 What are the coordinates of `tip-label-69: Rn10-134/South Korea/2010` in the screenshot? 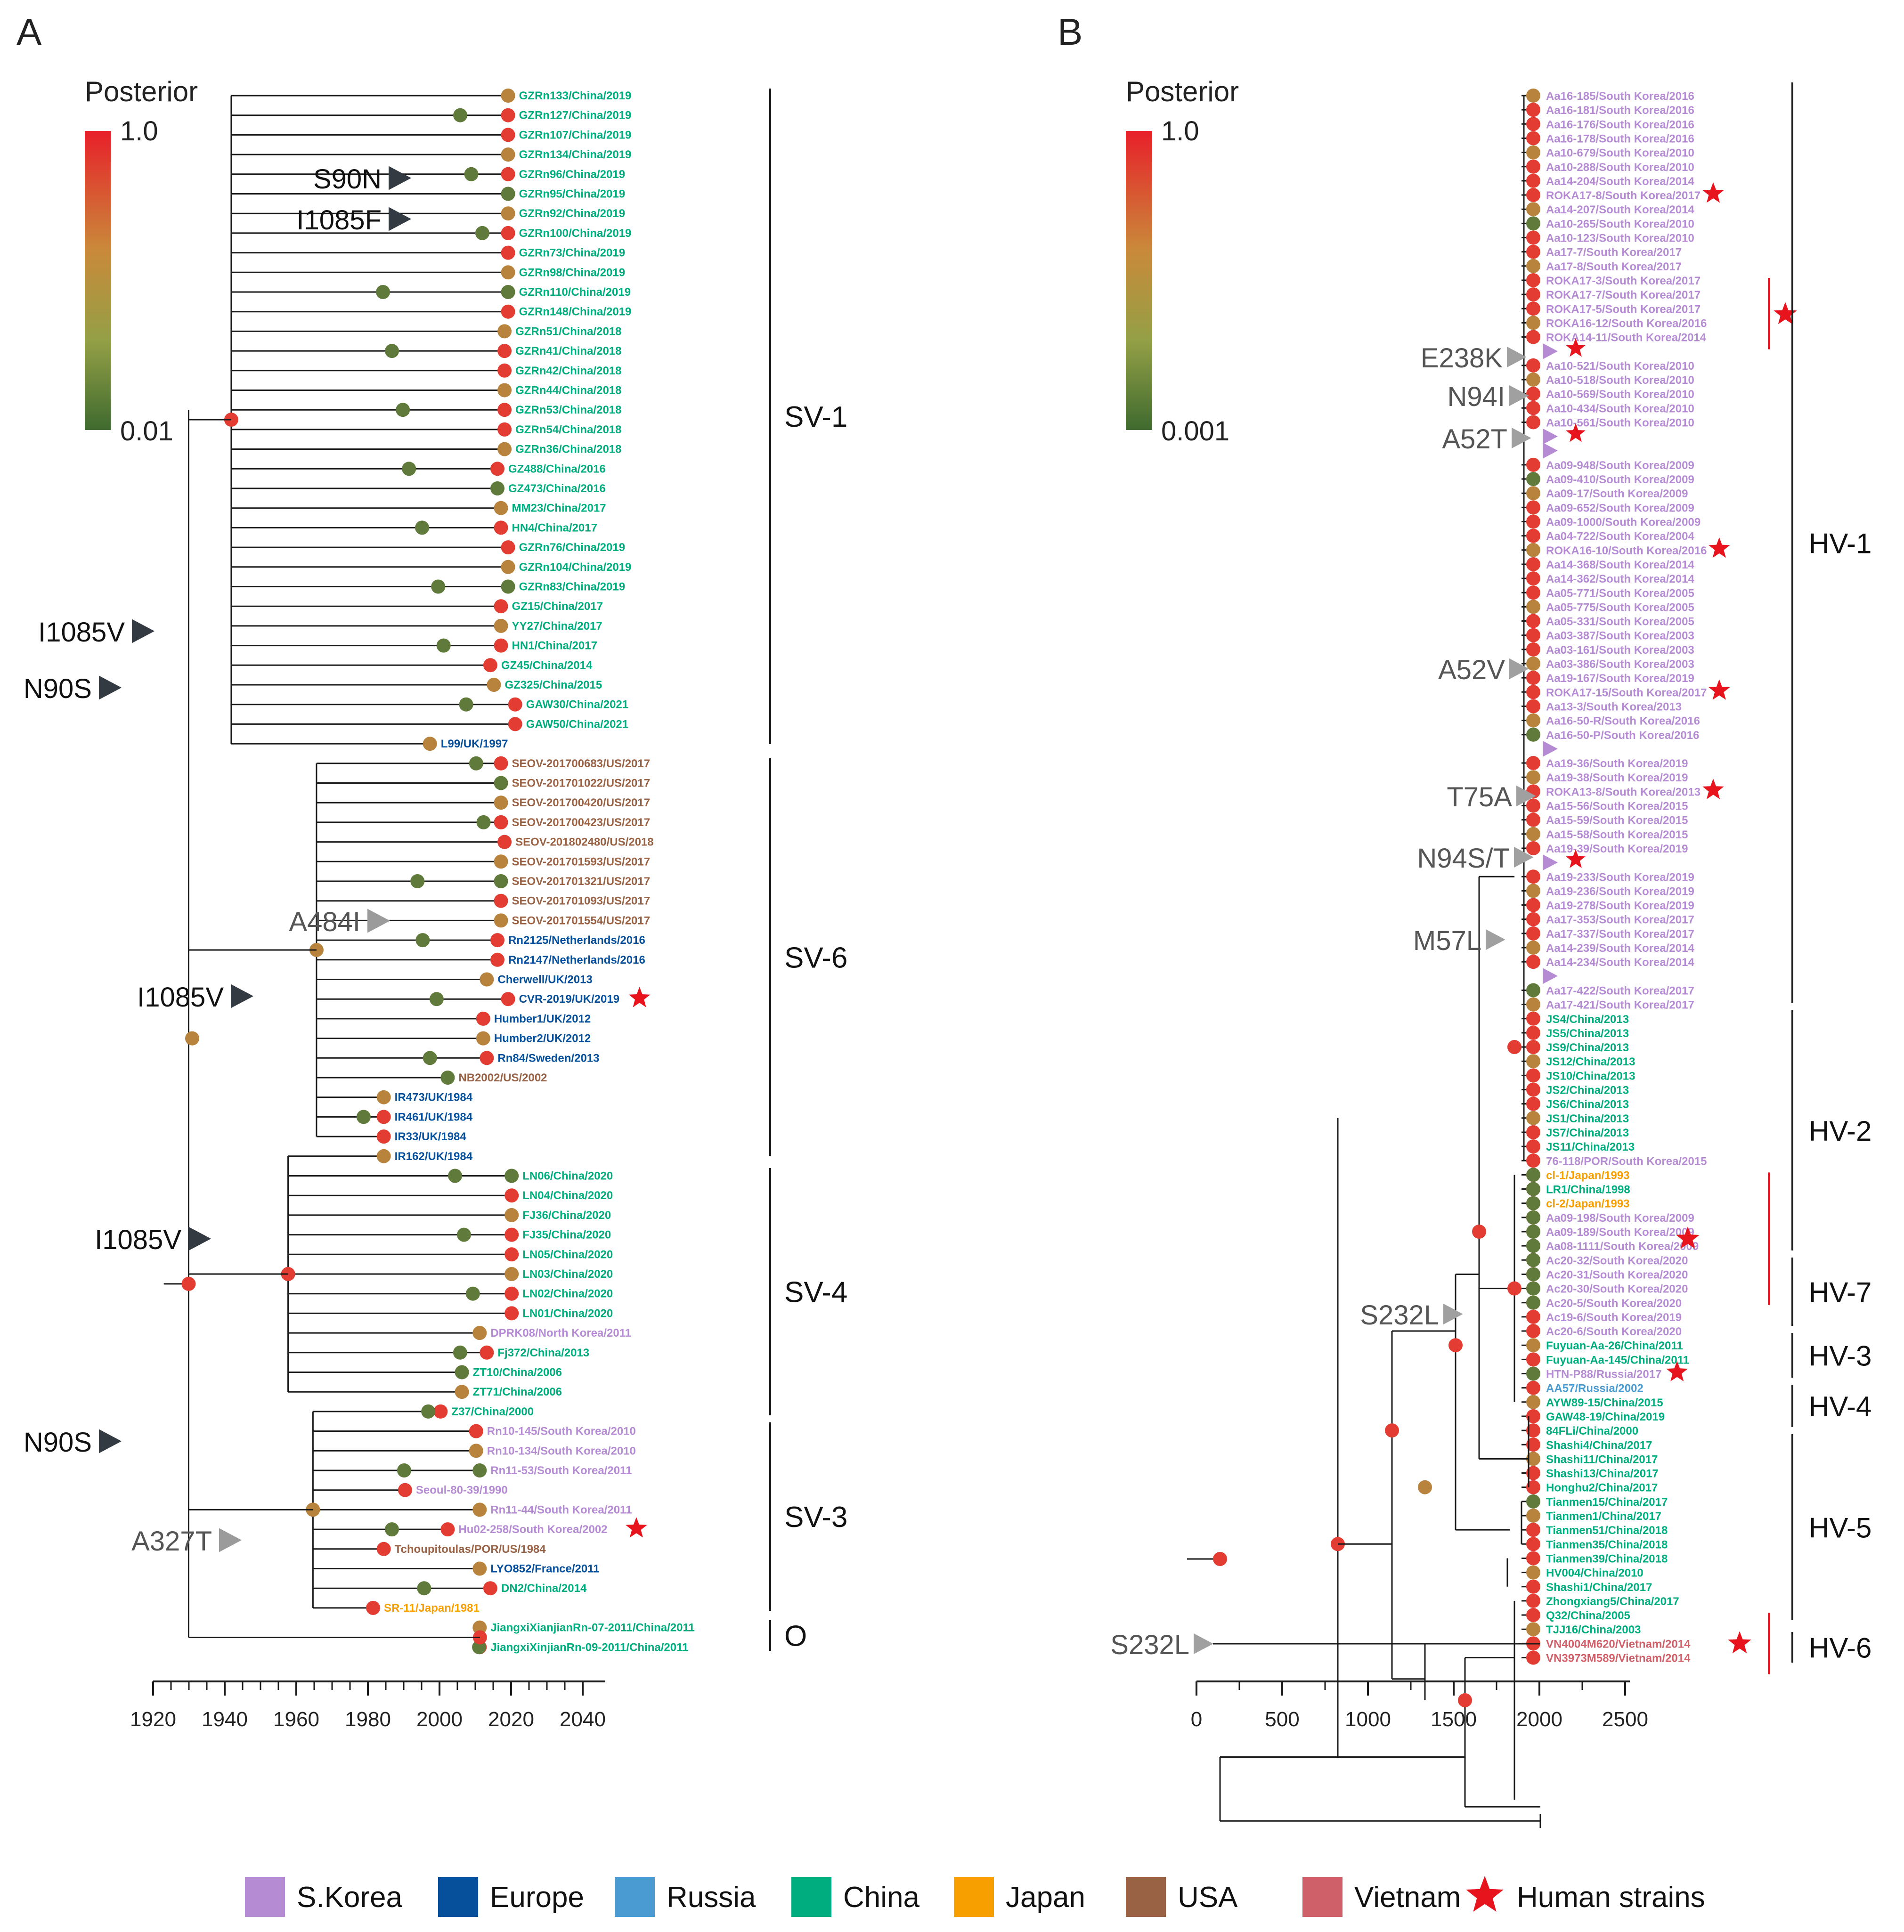 It's located at (561, 1451).